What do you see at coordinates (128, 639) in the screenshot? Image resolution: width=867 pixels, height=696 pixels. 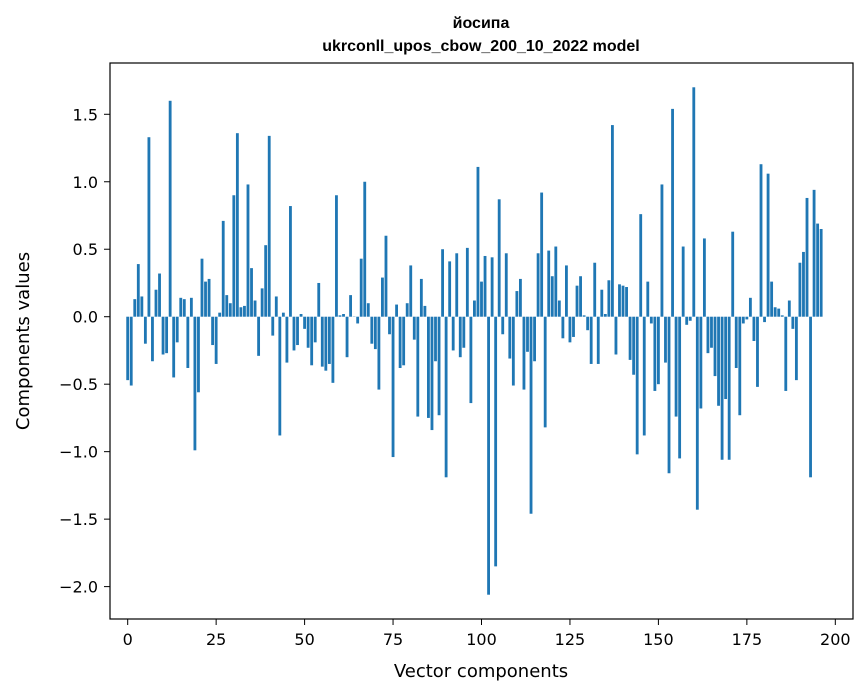 I see `x-tick-label: 0` at bounding box center [128, 639].